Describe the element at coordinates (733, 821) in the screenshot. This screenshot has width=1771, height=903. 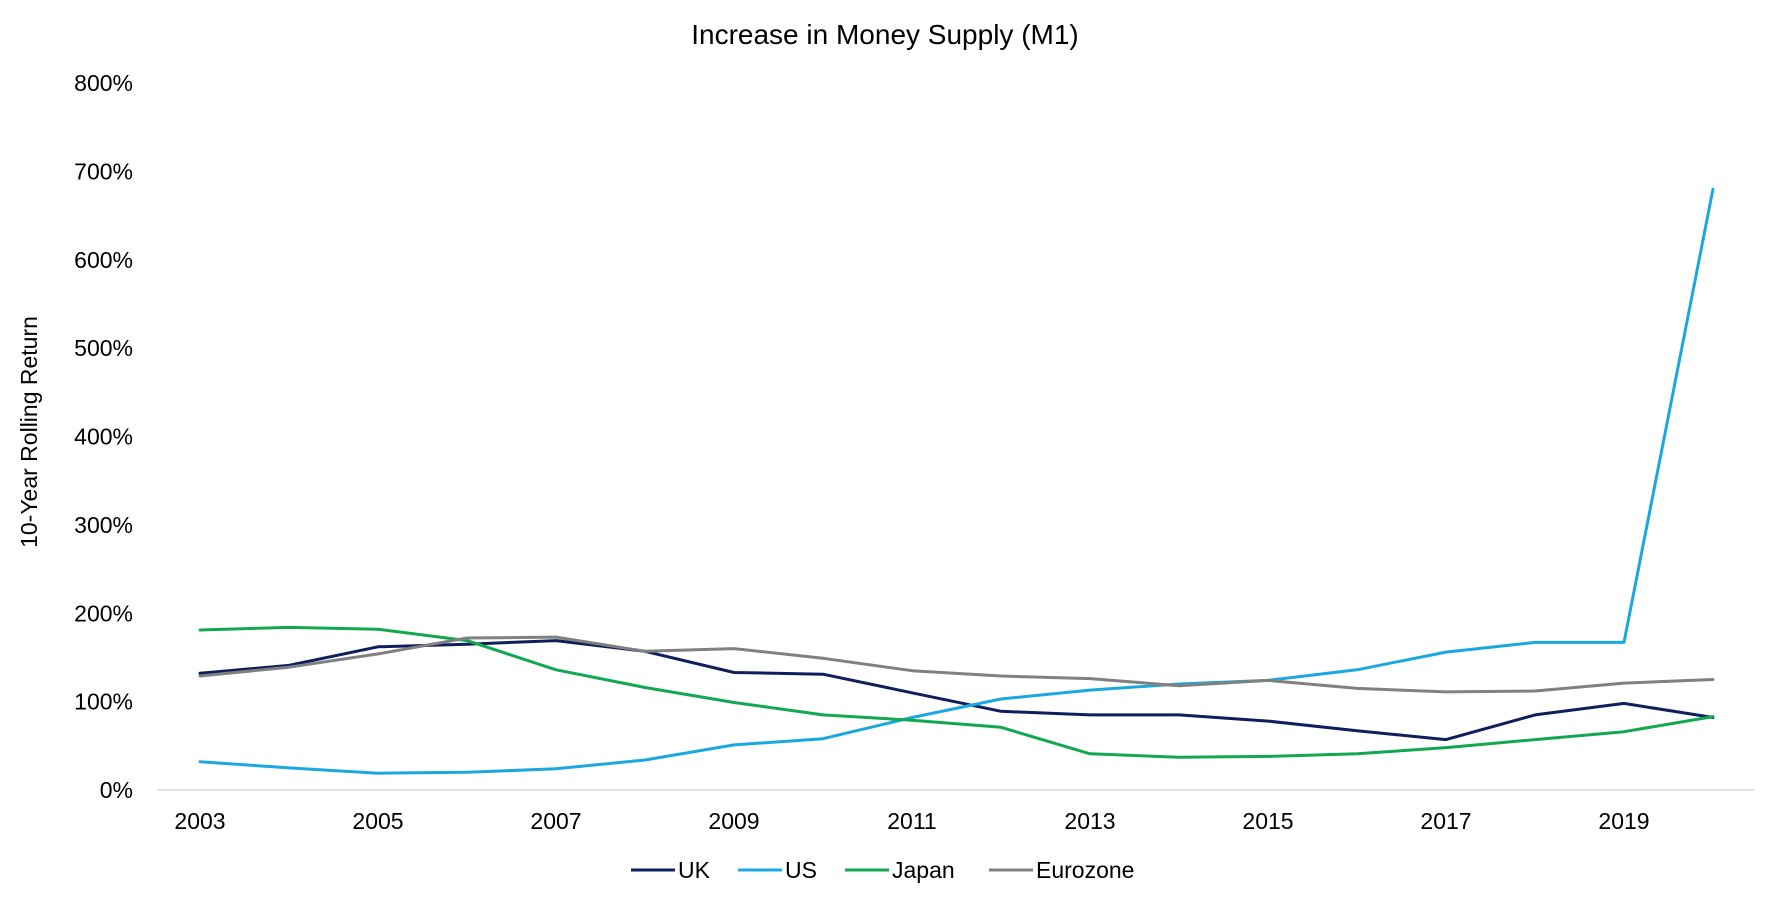
I see `x-tick-label: 2009` at that location.